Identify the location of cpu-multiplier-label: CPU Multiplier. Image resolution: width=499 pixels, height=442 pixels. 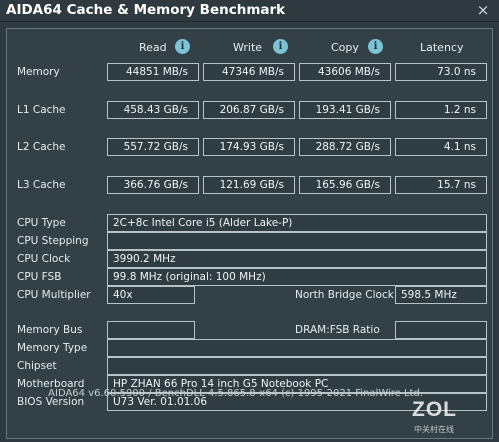
(54, 295).